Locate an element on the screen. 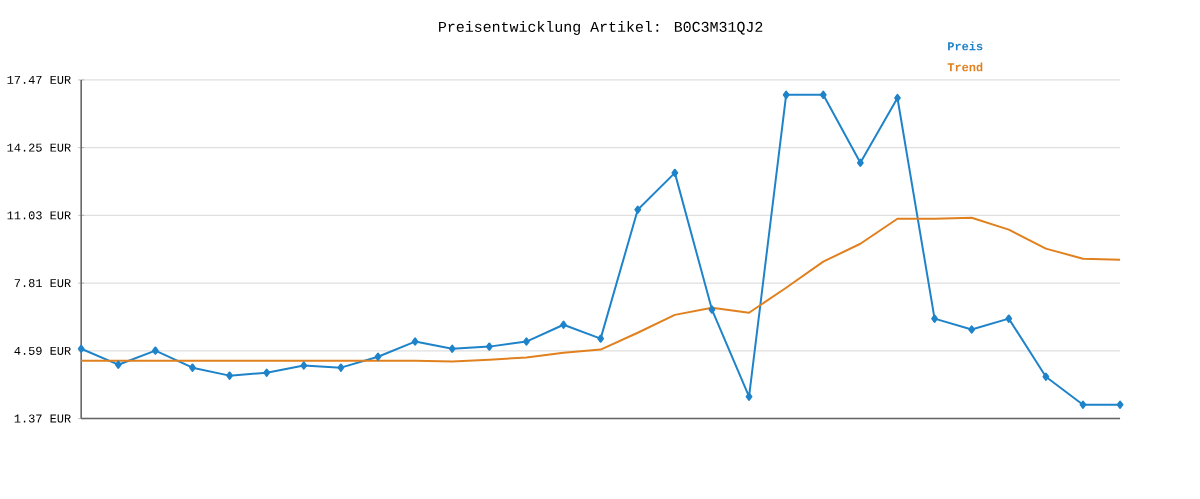  y-tick-label: 1.37 EUR is located at coordinates (42, 418).